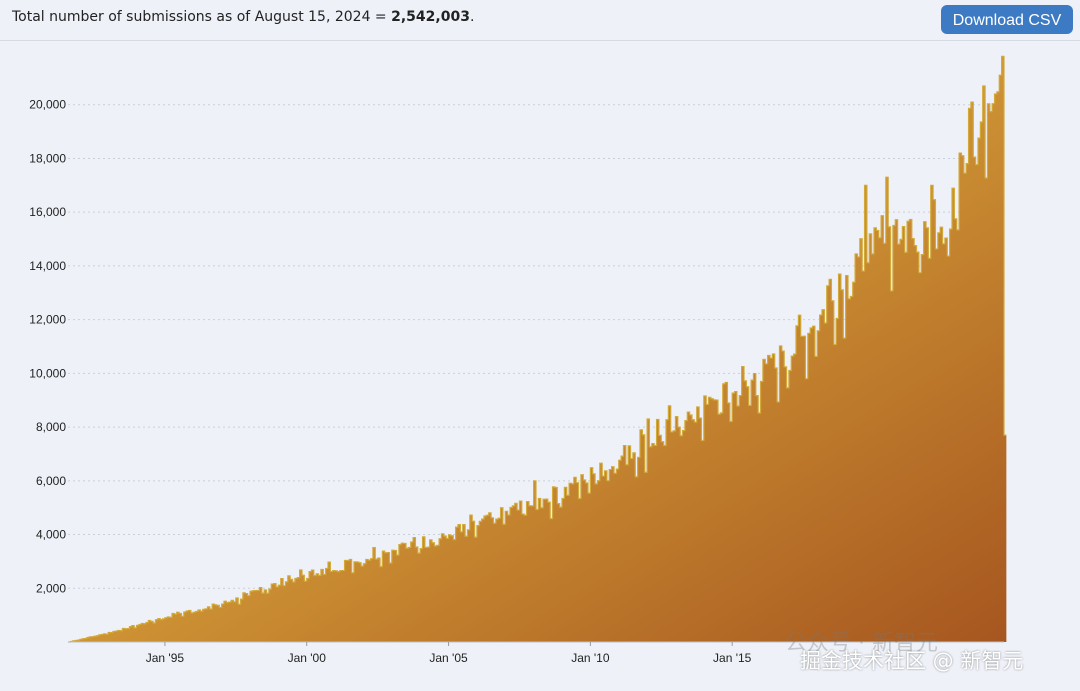  I want to click on x-tick-label: Jan '10, so click(590, 658).